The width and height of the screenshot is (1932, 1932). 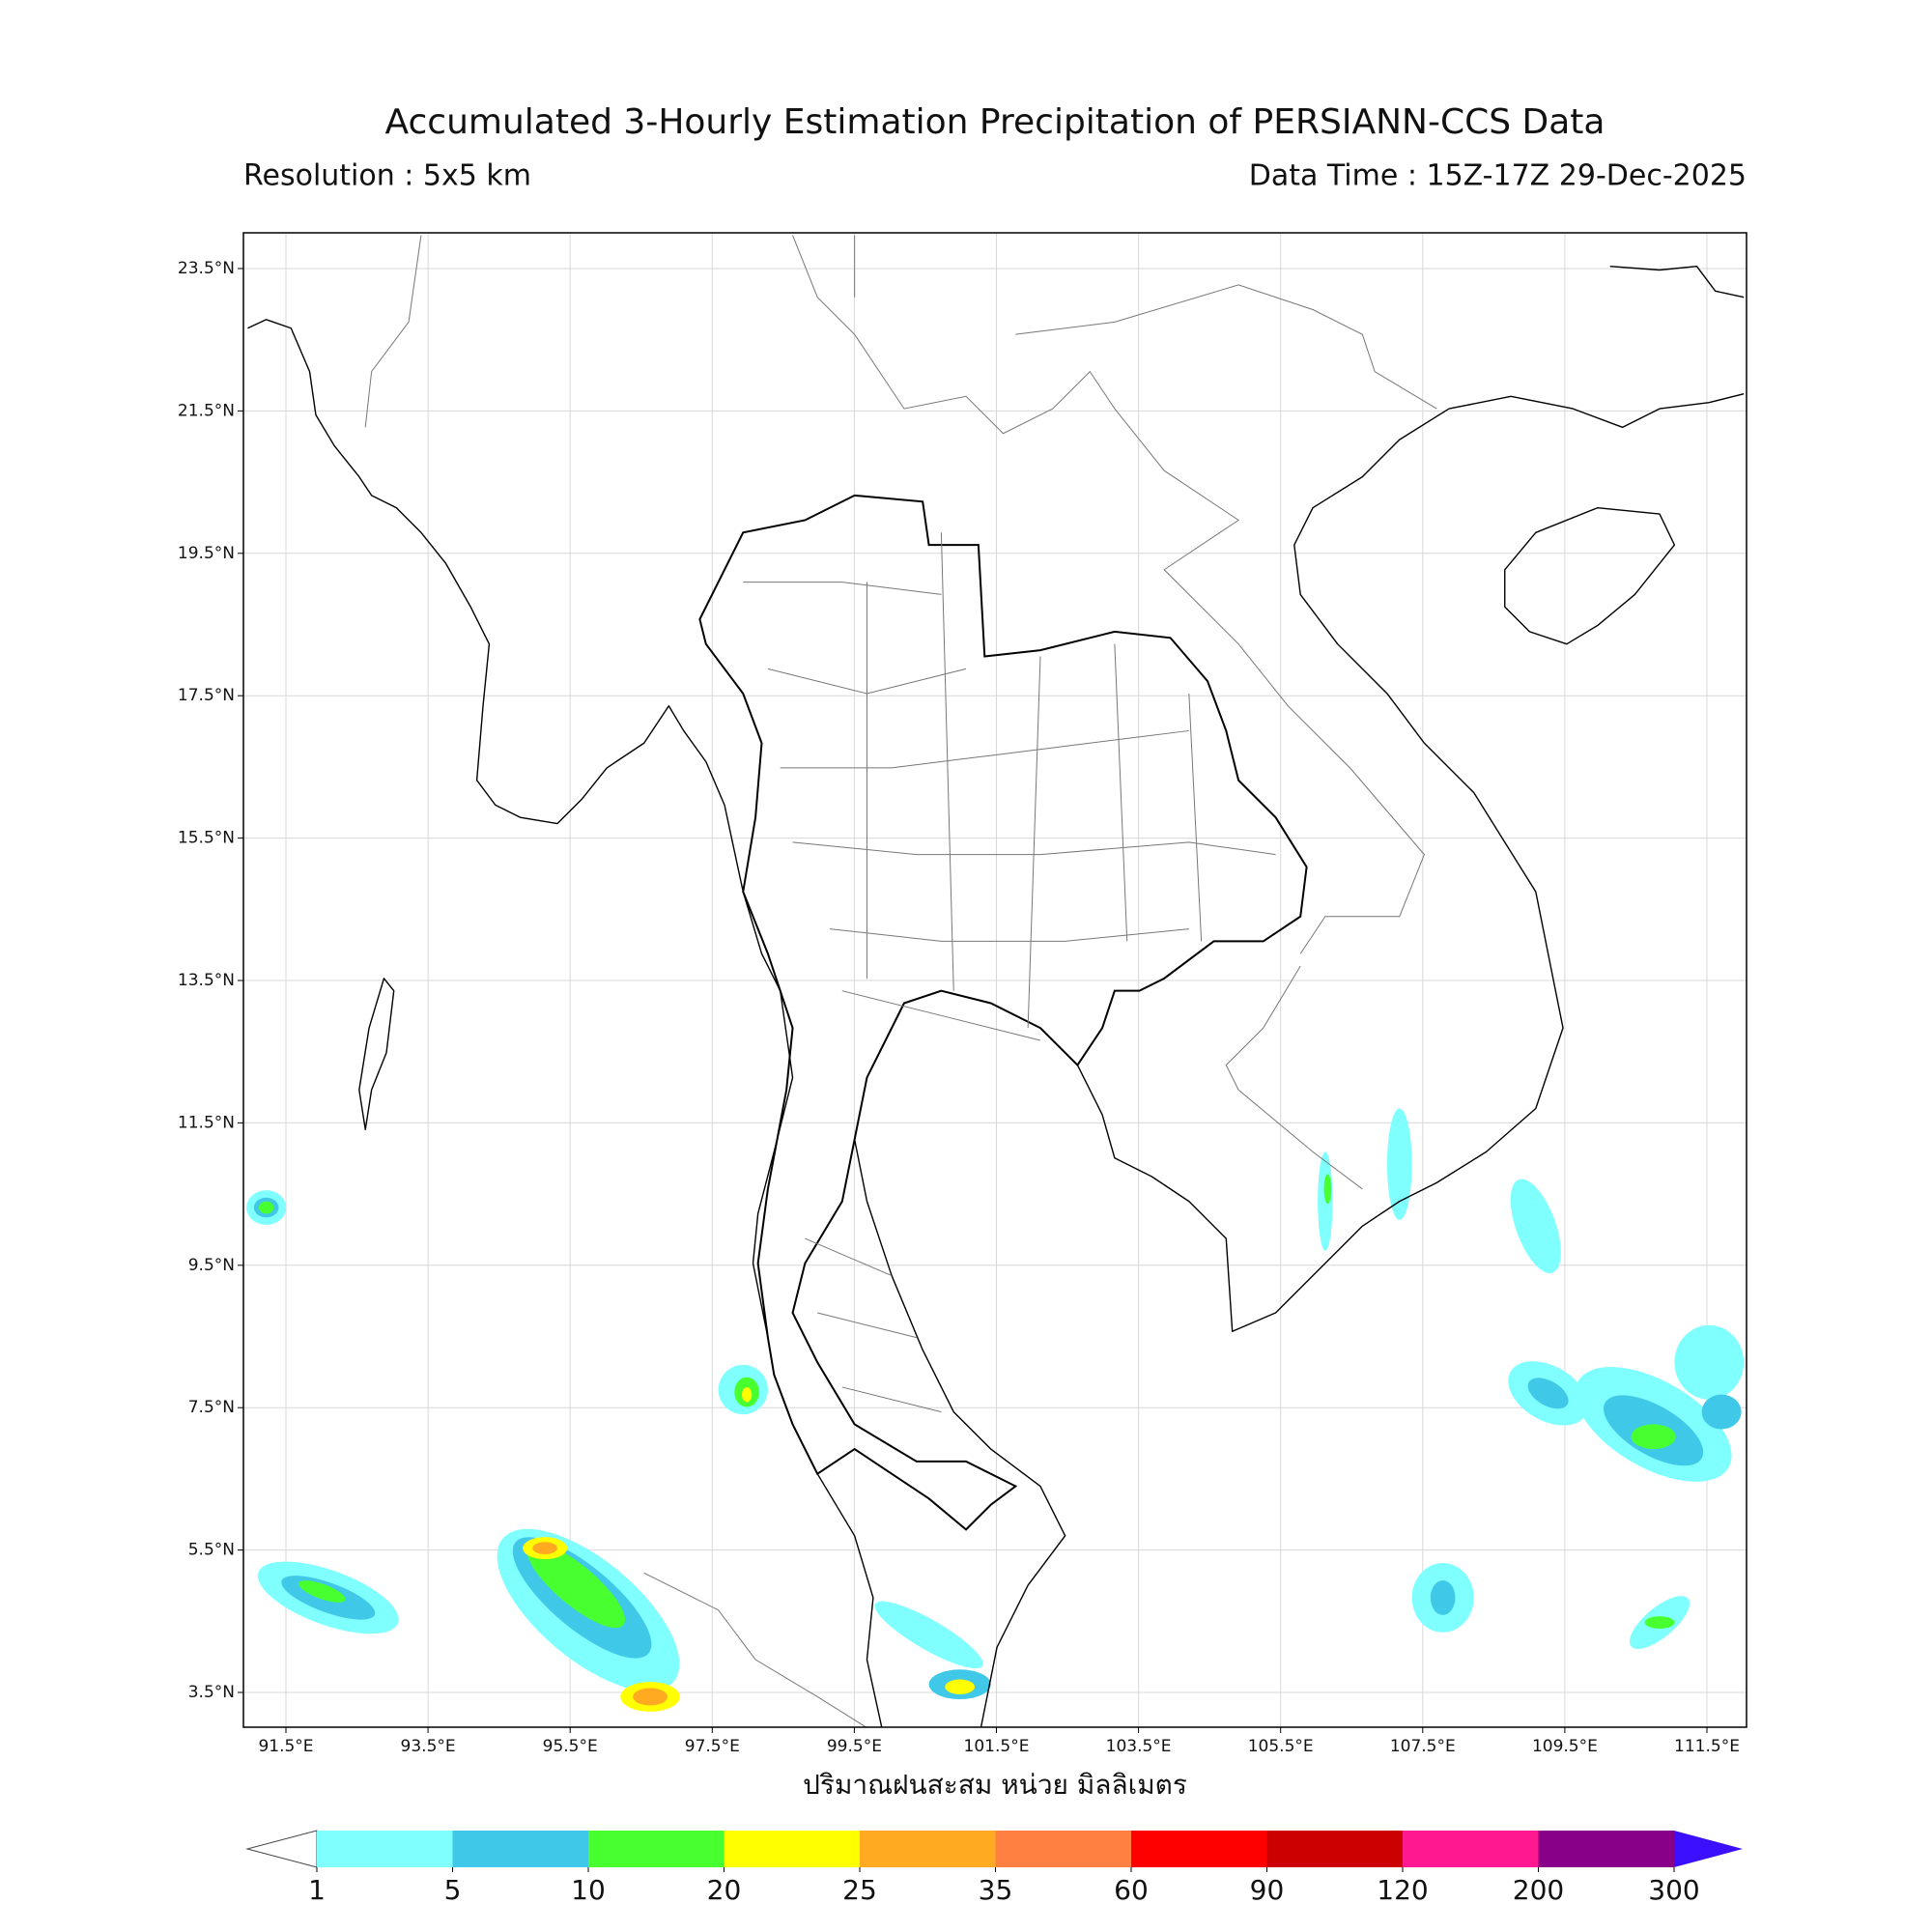 What do you see at coordinates (281, 1849) in the screenshot?
I see `colorbar-under` at bounding box center [281, 1849].